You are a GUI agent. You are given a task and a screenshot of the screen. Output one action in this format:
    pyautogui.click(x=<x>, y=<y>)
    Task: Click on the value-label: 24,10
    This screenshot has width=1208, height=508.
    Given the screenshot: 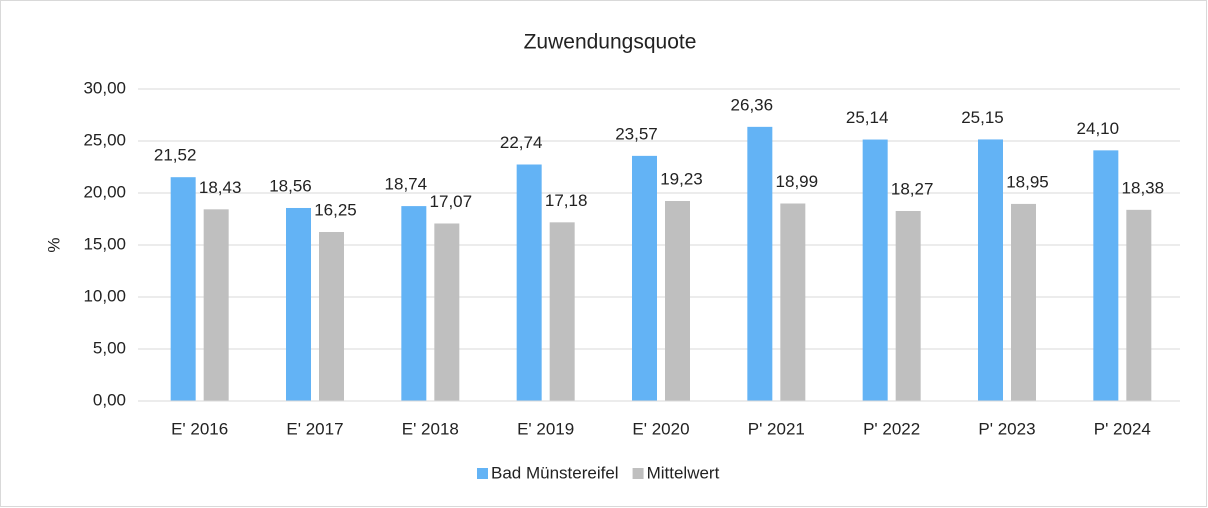 What is the action you would take?
    pyautogui.click(x=1098, y=128)
    